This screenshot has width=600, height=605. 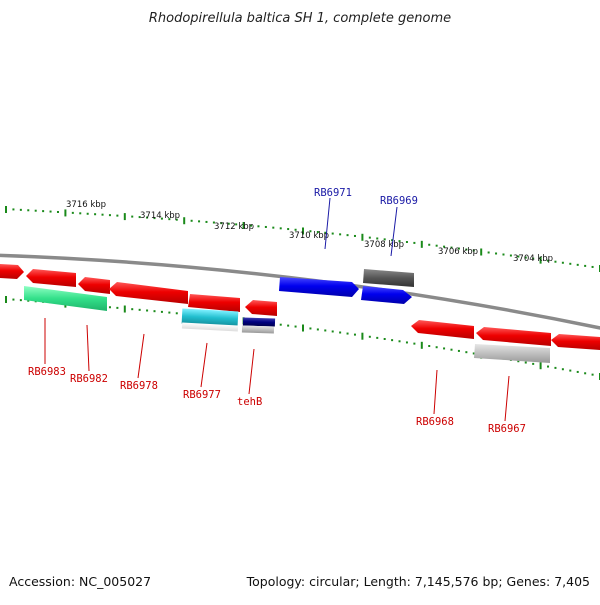 What do you see at coordinates (249, 402) in the screenshot?
I see `label-tehb: tehB` at bounding box center [249, 402].